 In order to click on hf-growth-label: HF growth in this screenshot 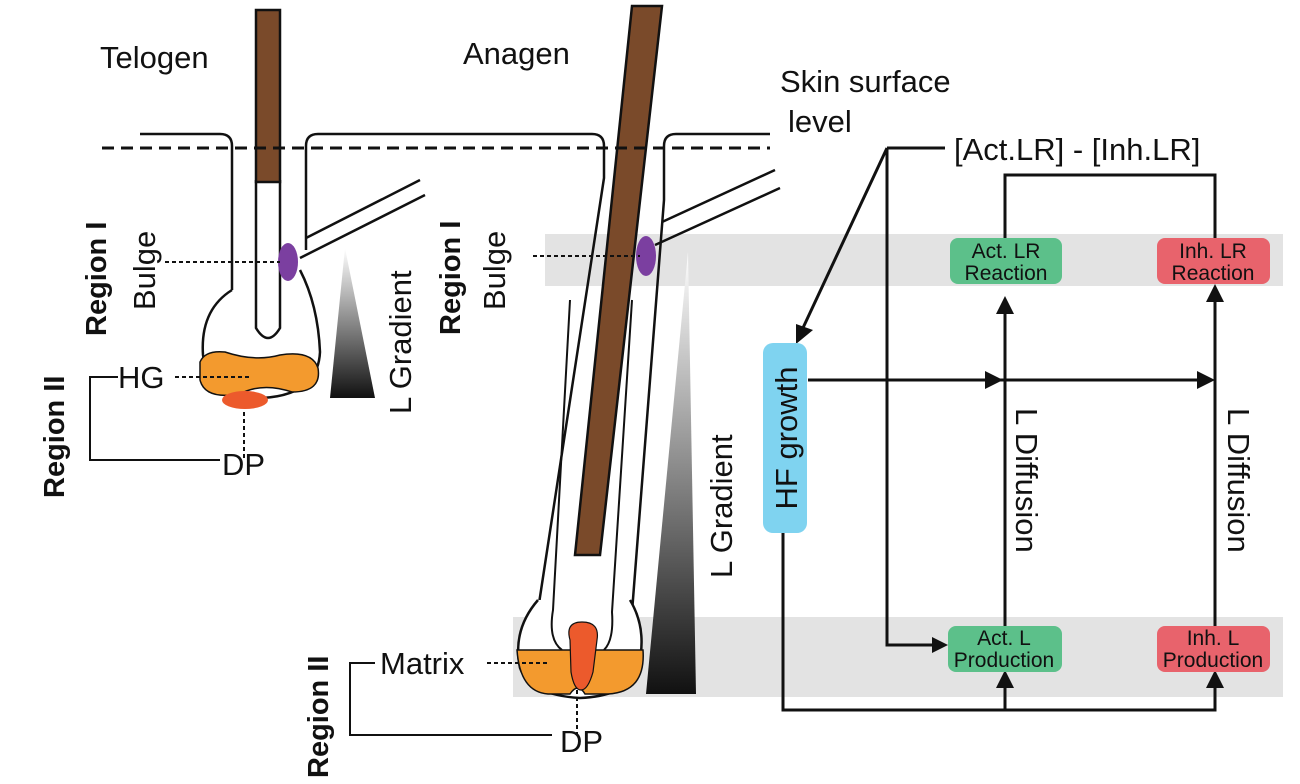, I will do `click(786, 438)`.